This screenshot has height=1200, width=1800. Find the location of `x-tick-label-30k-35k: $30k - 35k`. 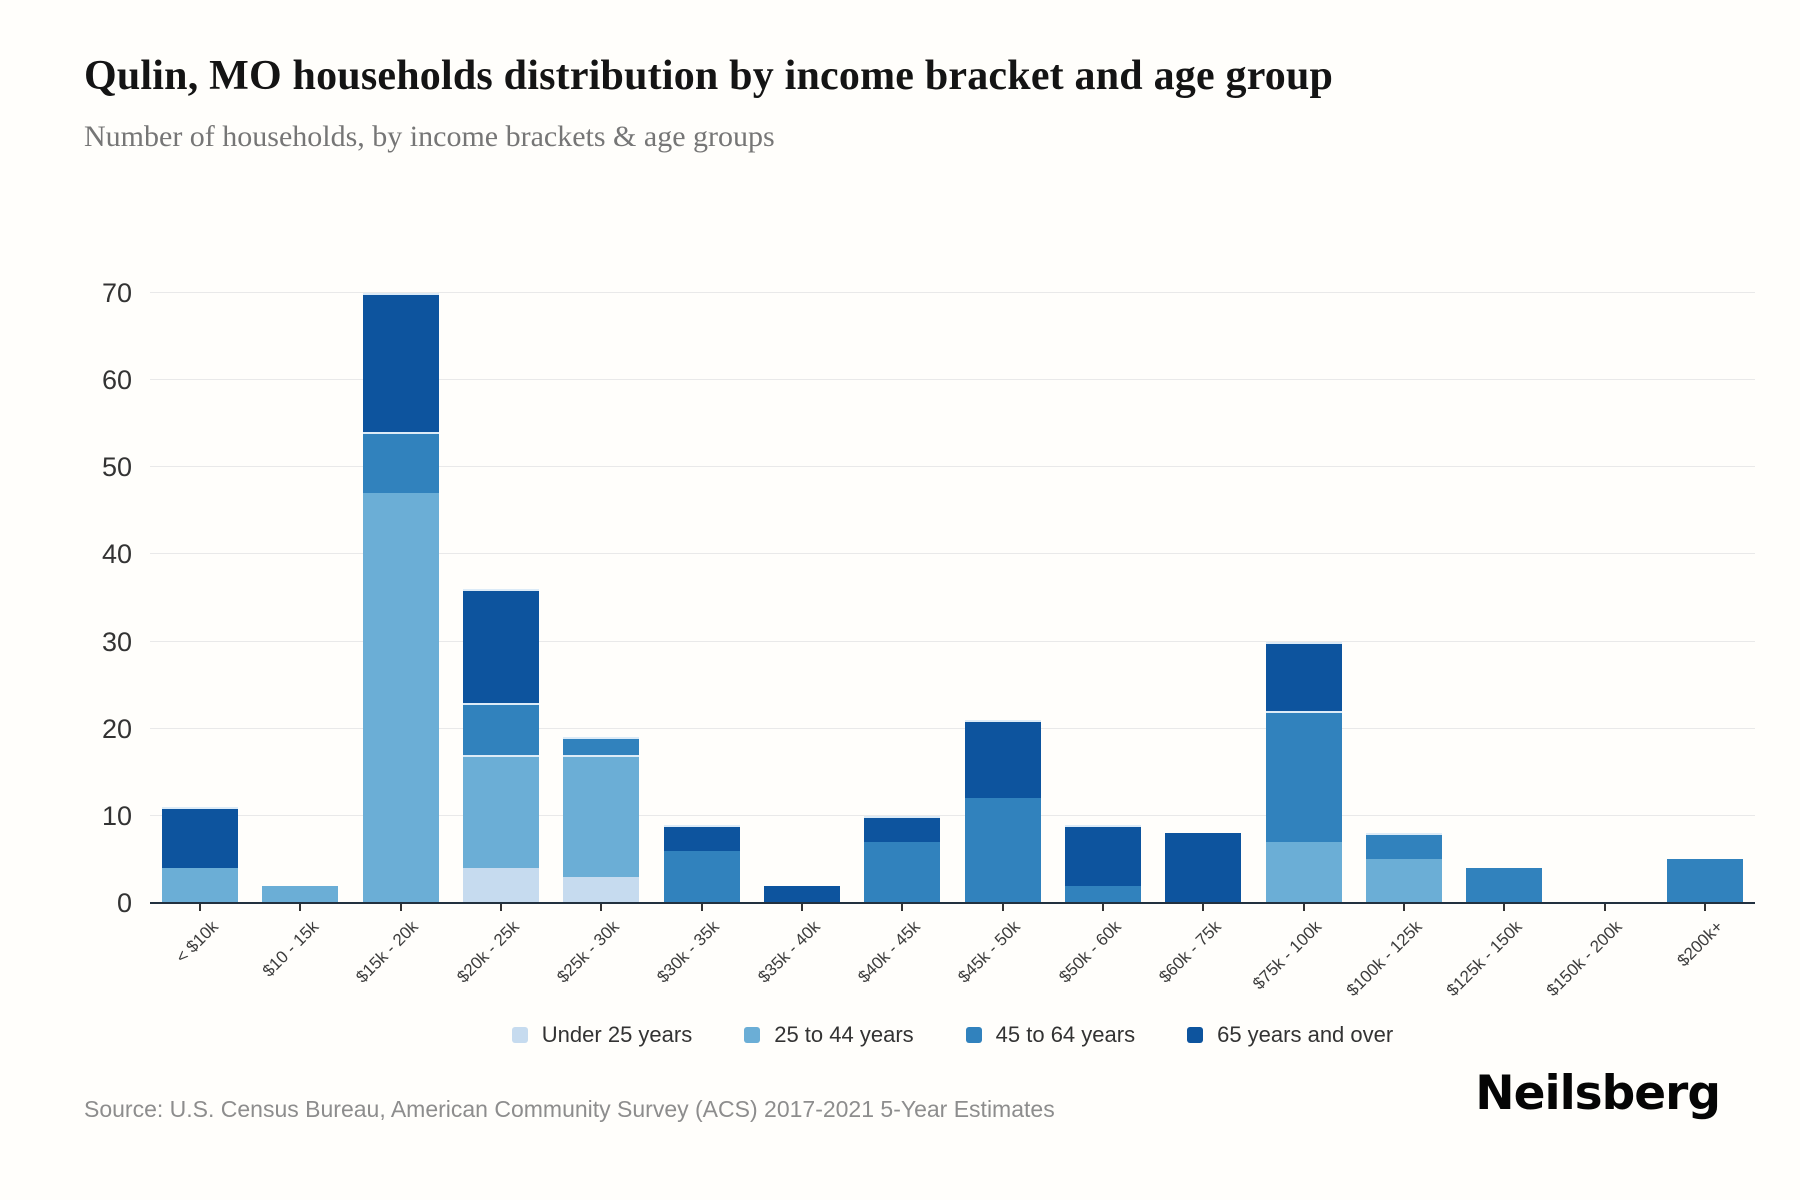

x-tick-label-30k-35k: $30k - 35k is located at coordinates (688, 952).